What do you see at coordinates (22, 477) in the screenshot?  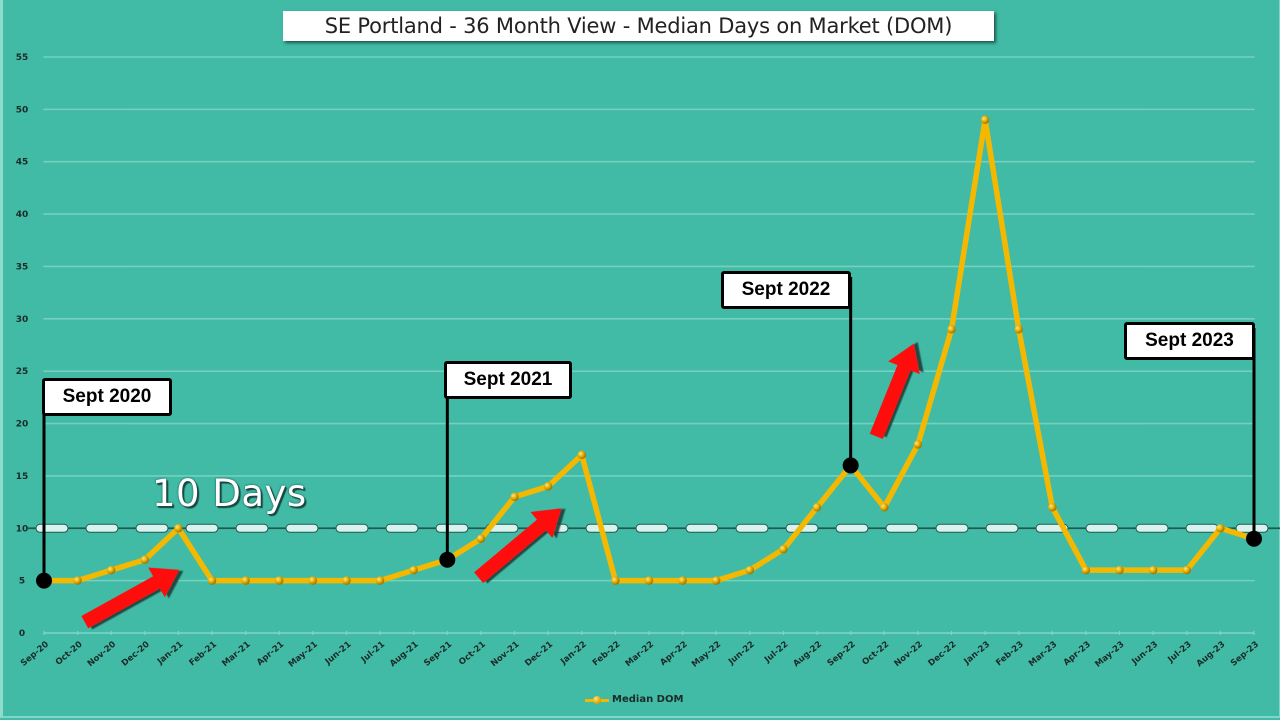 I see `y-tick-label: 15` at bounding box center [22, 477].